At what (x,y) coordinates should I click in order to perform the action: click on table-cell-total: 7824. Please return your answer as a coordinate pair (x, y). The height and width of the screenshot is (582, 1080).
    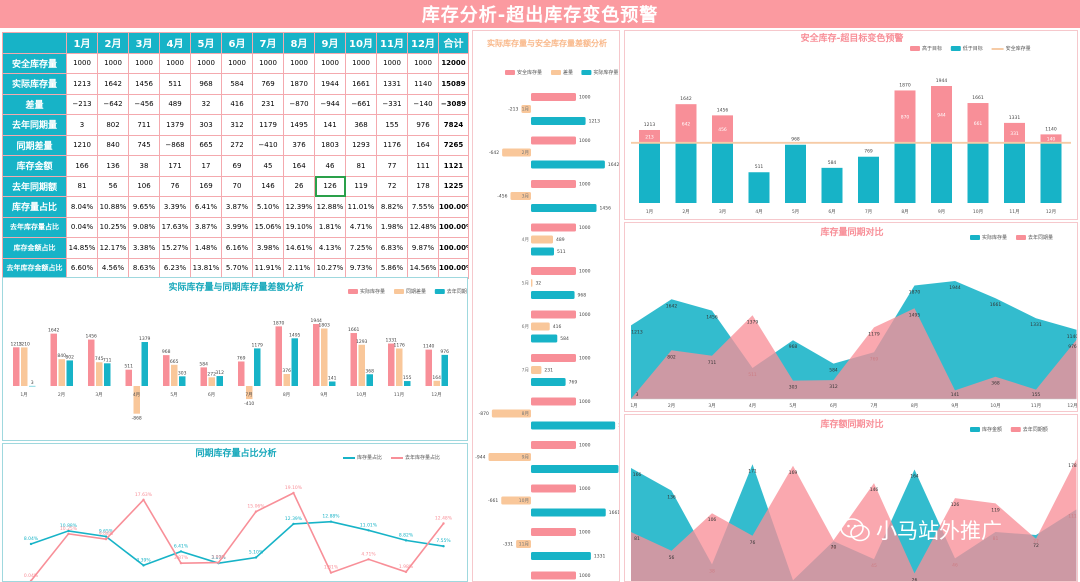
    Looking at the image, I should click on (453, 125).